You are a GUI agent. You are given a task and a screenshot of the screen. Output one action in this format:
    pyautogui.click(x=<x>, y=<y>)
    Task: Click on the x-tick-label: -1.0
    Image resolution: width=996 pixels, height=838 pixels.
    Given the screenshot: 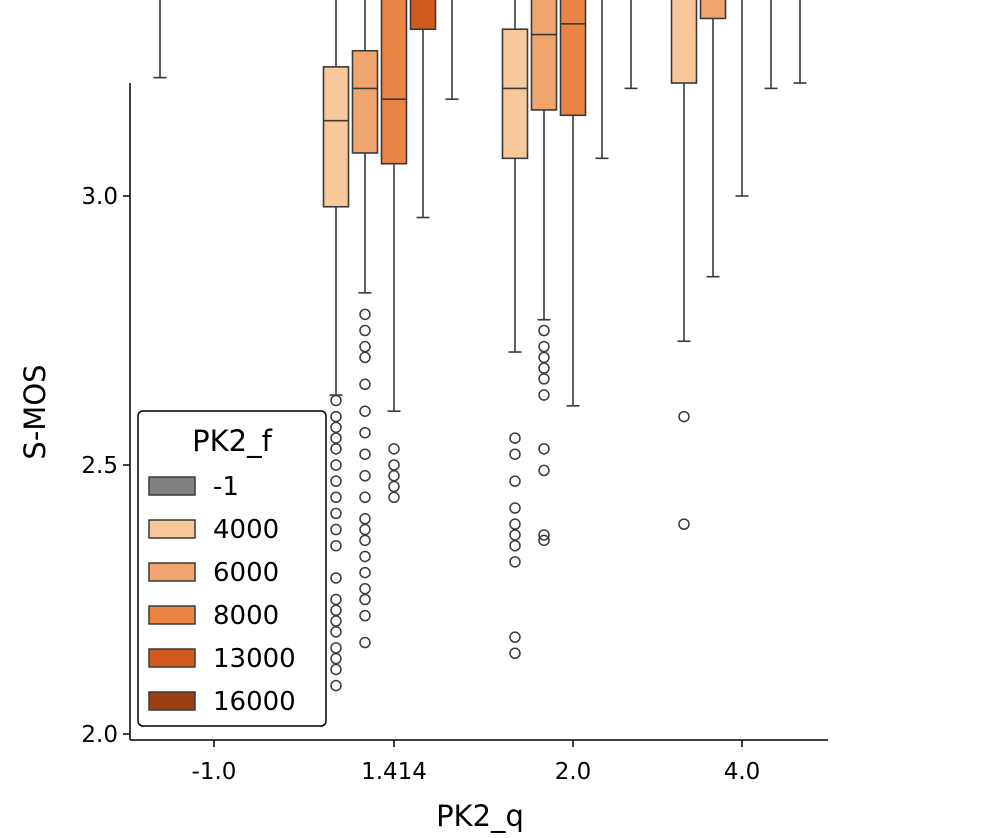 What is the action you would take?
    pyautogui.click(x=214, y=772)
    